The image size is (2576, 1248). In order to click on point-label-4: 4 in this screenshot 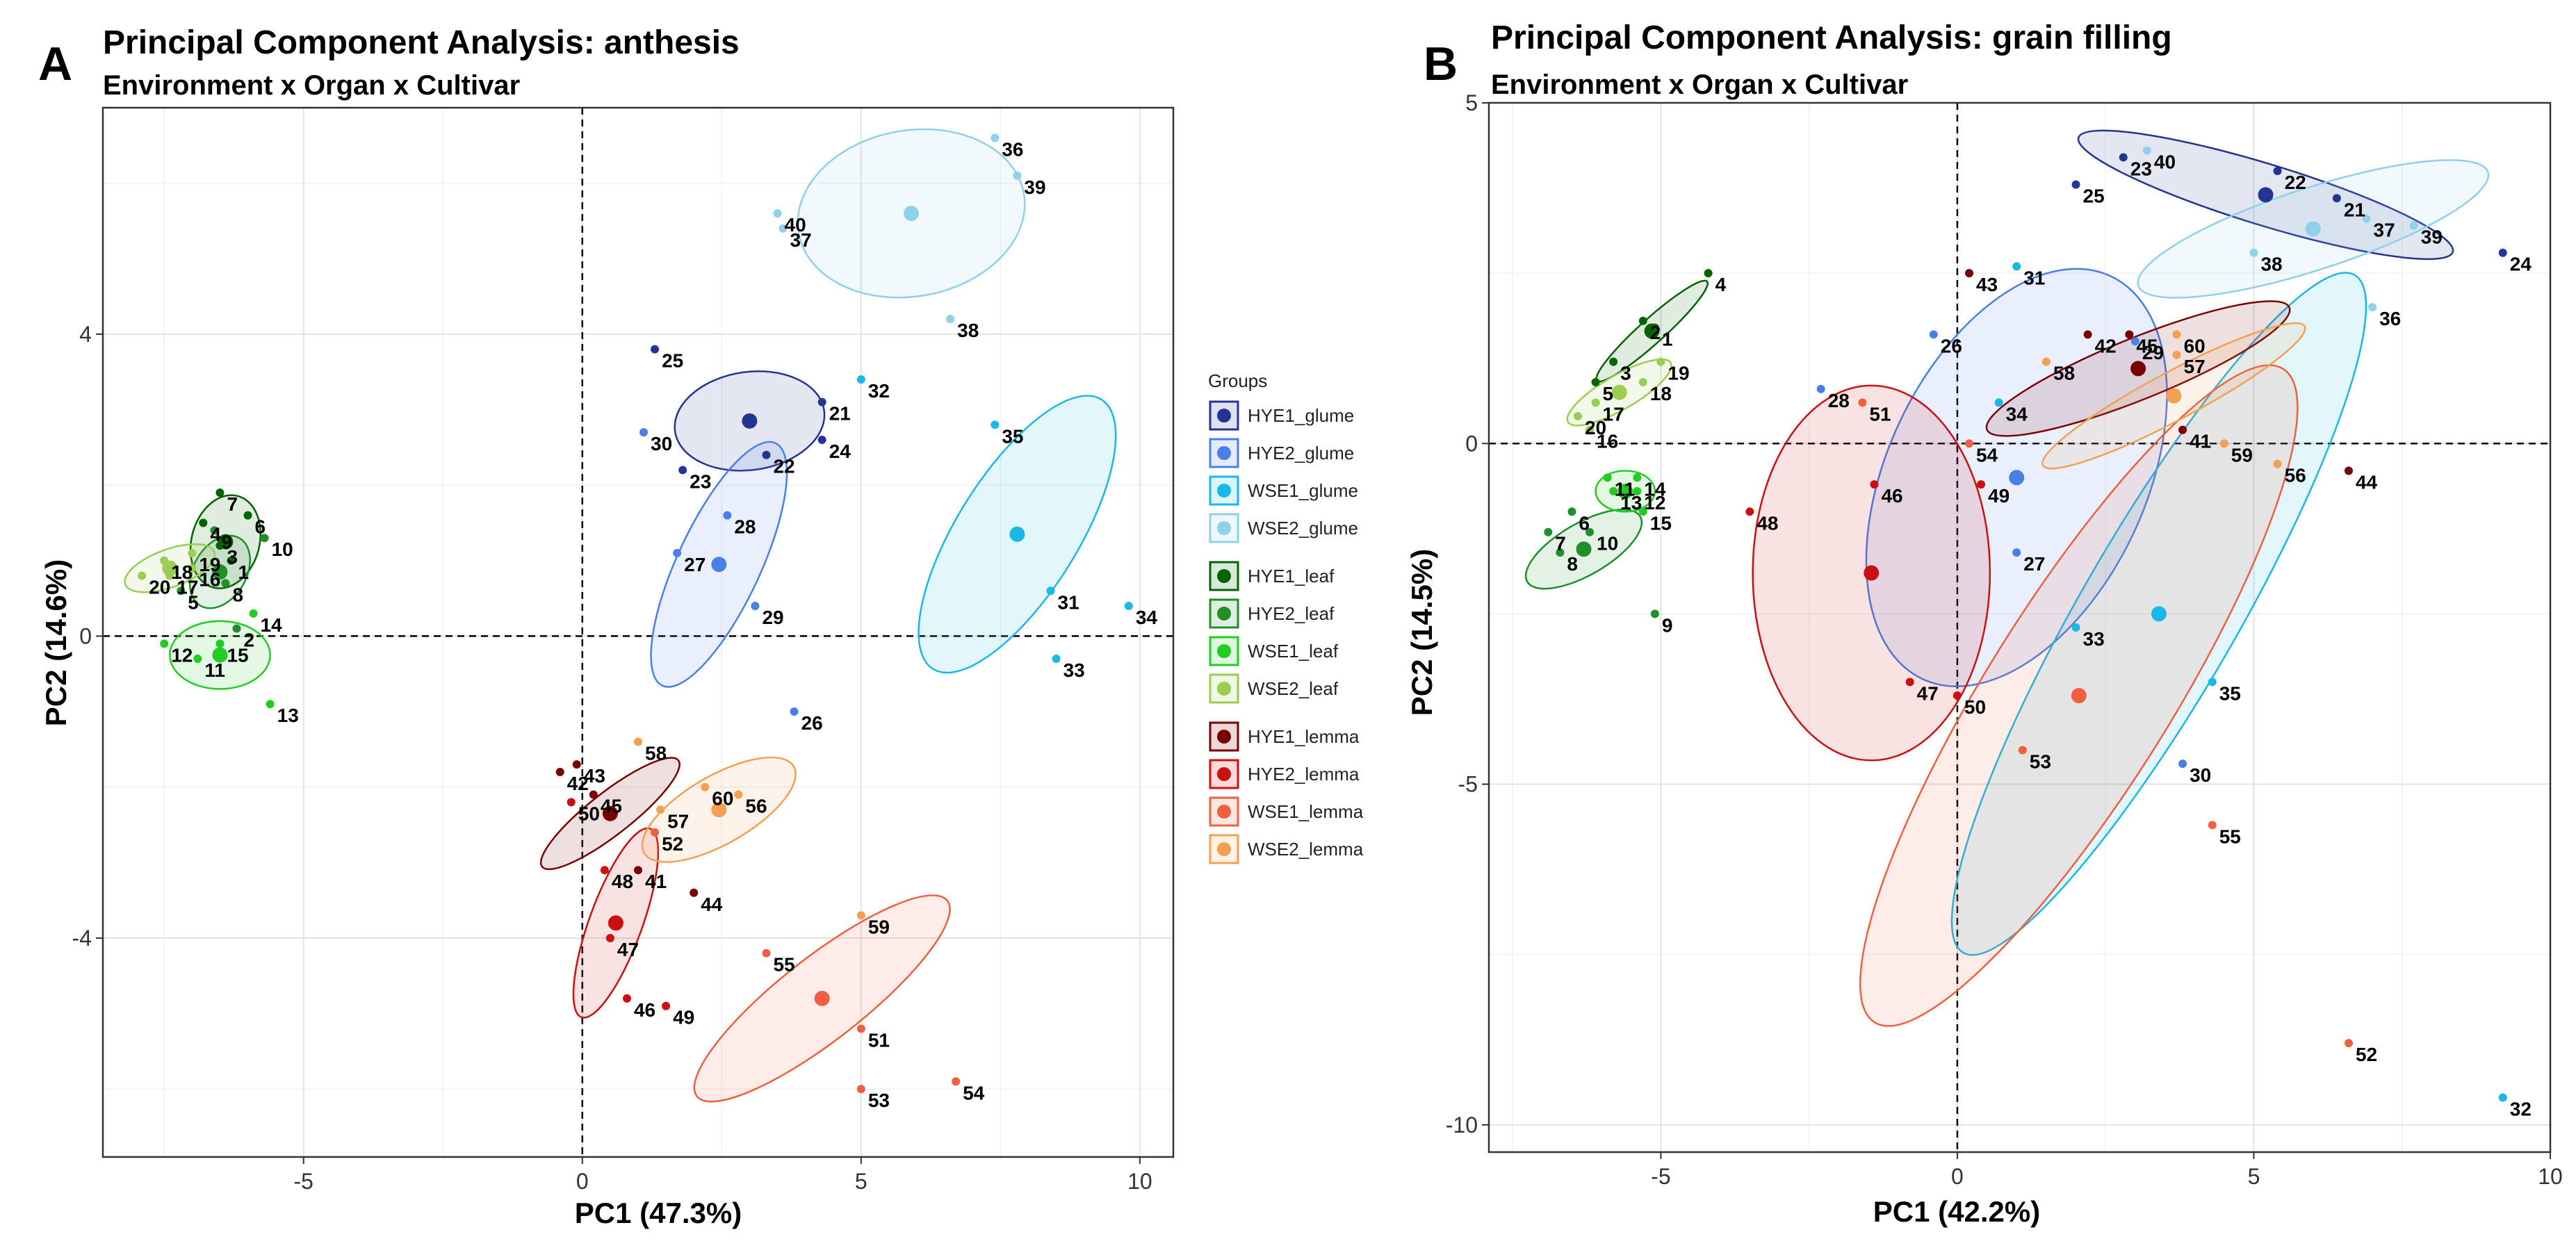, I will do `click(215, 534)`.